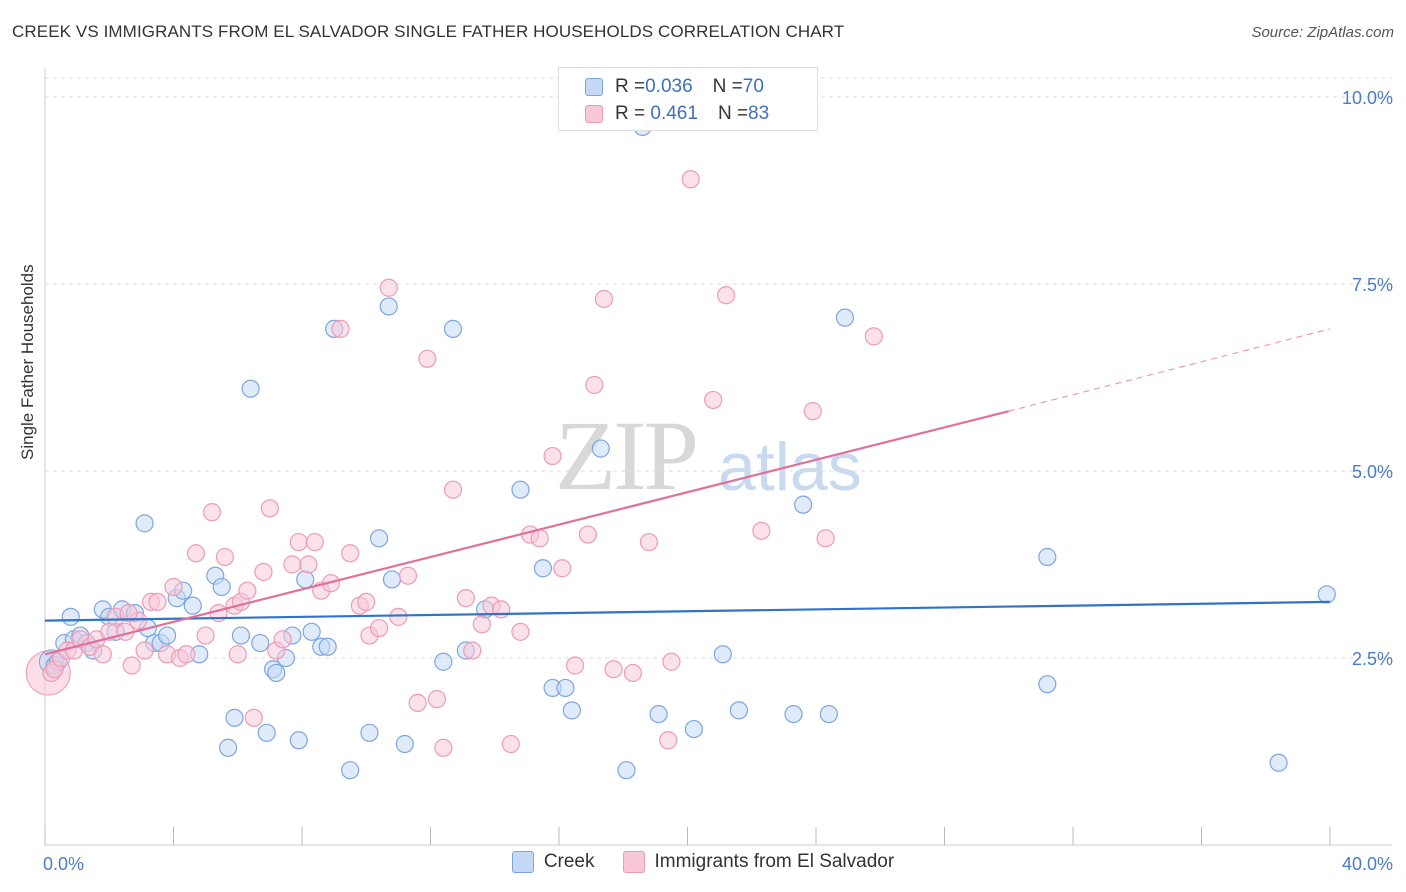  What do you see at coordinates (753, 86) in the screenshot?
I see `creek-n-value: 70` at bounding box center [753, 86].